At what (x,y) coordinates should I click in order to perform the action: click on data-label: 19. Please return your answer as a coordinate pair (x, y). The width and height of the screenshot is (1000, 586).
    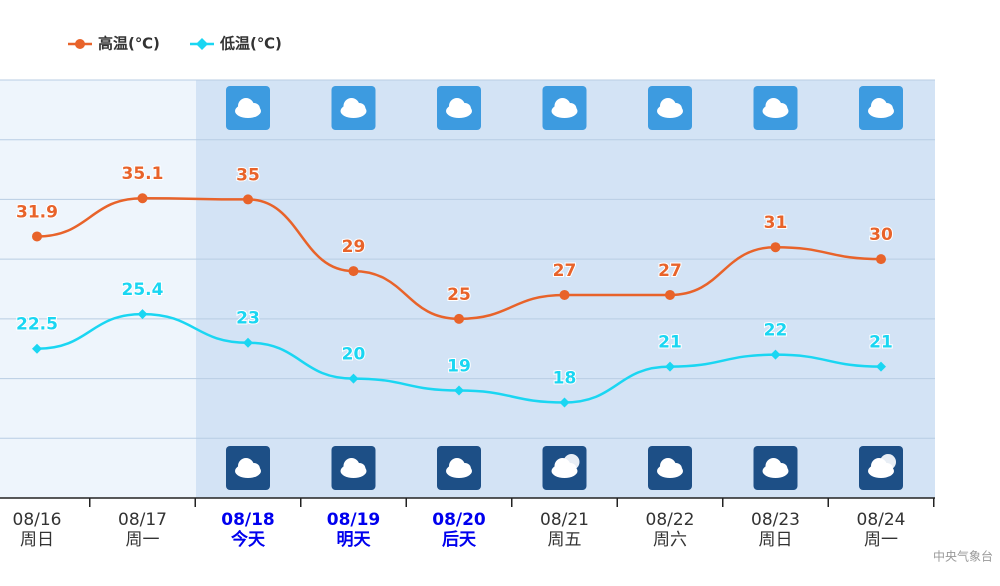
    Looking at the image, I should click on (459, 367).